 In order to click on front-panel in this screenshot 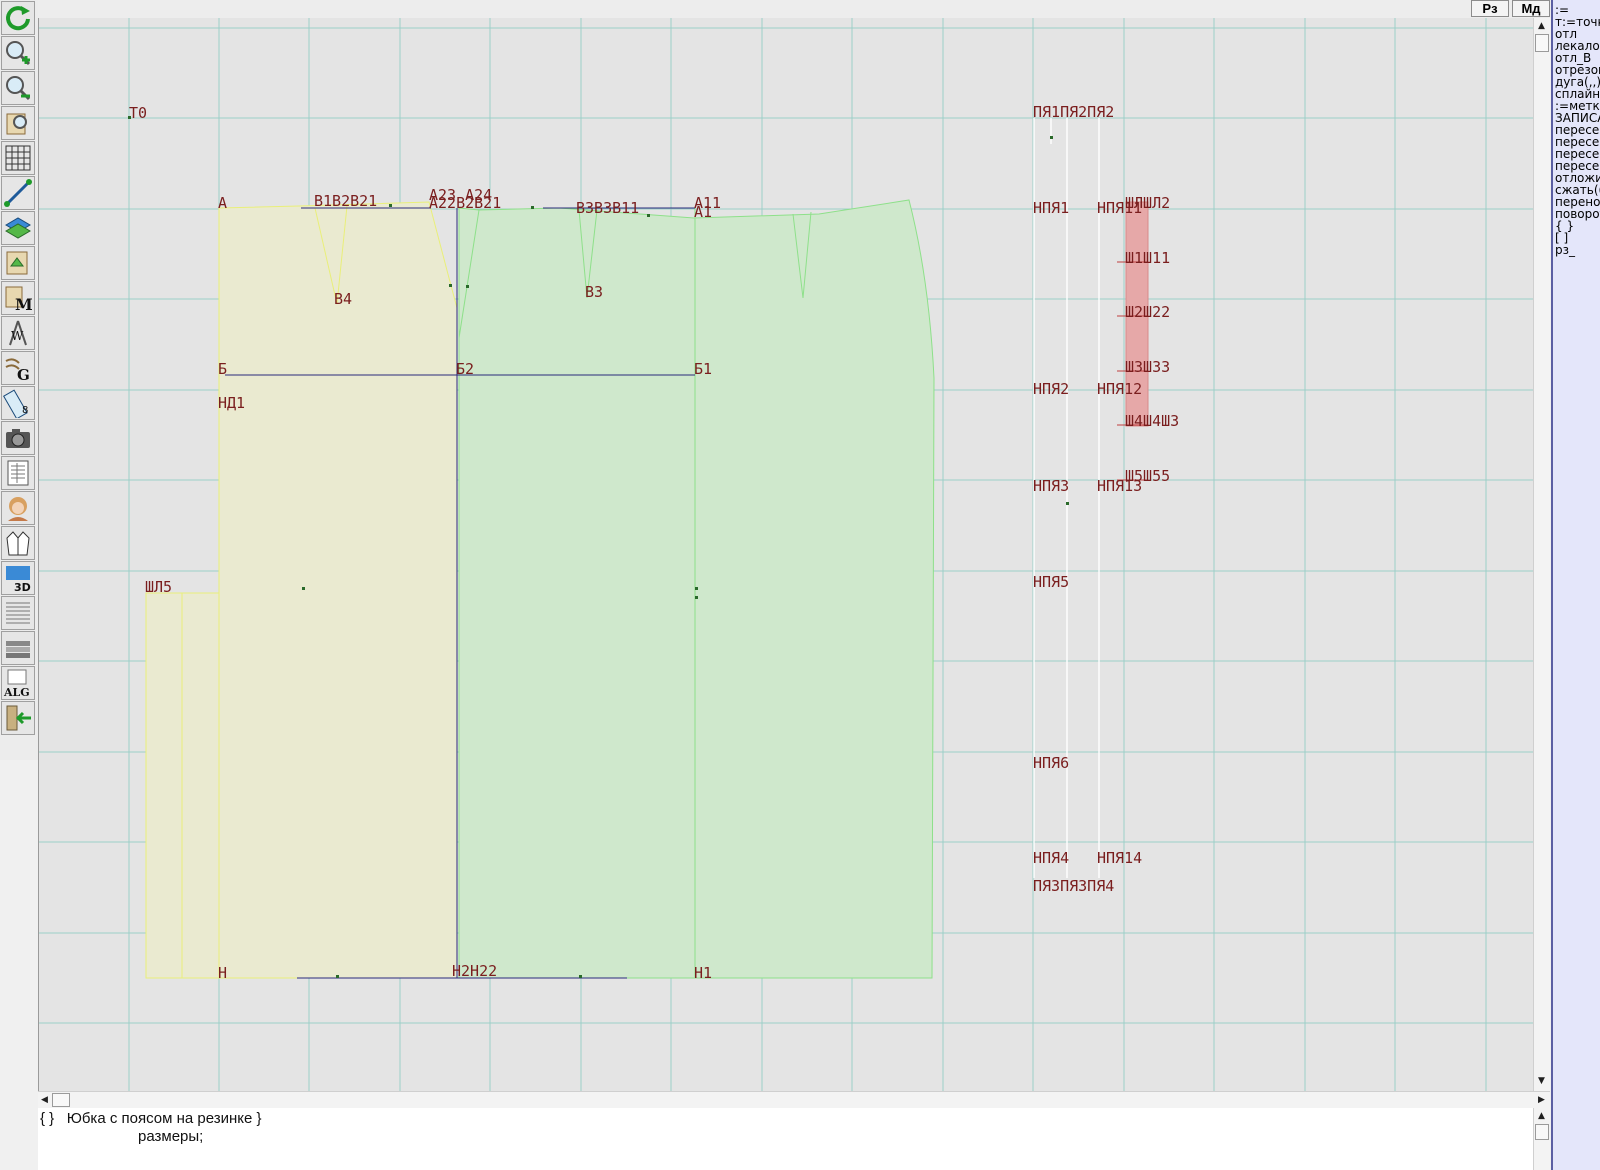, I will do `click(338, 590)`.